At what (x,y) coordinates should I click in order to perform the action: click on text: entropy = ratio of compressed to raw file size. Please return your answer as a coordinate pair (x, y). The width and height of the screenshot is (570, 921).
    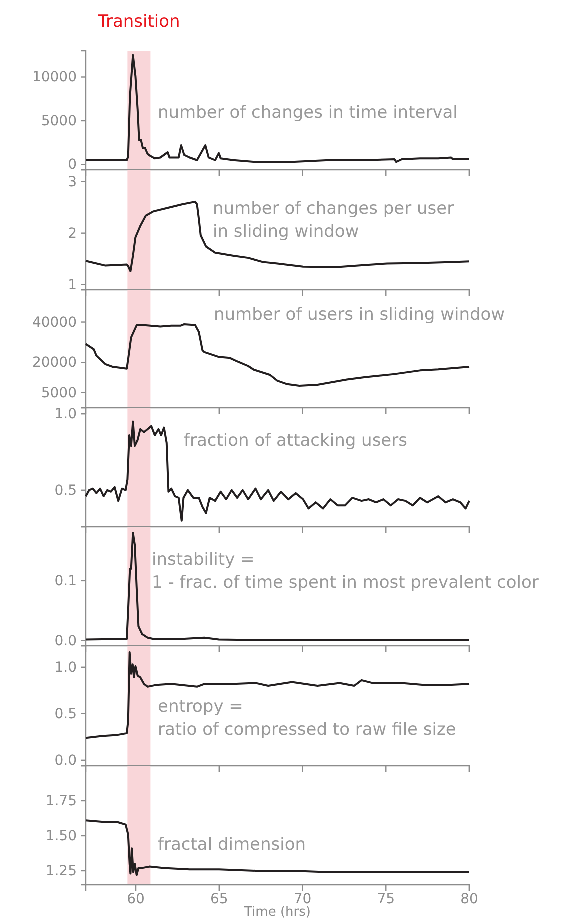
    Looking at the image, I should click on (307, 718).